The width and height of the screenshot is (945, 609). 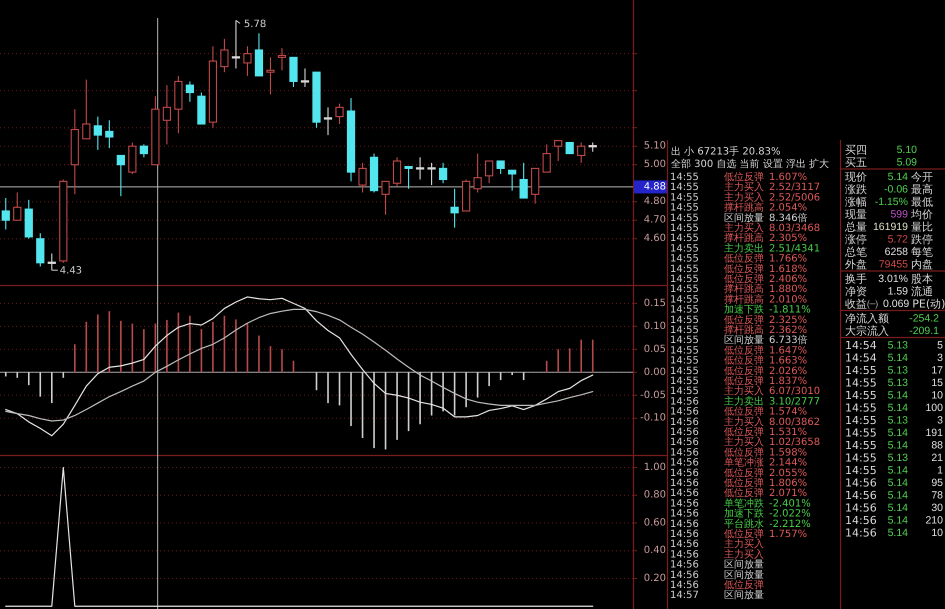 I want to click on y-tick-label: 4.60, so click(x=655, y=238).